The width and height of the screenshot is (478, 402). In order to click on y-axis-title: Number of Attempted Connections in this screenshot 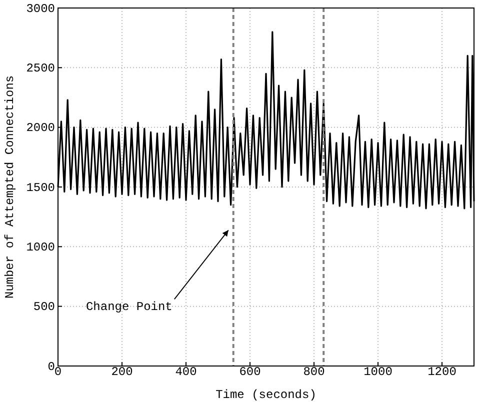, I will do `click(10, 187)`.